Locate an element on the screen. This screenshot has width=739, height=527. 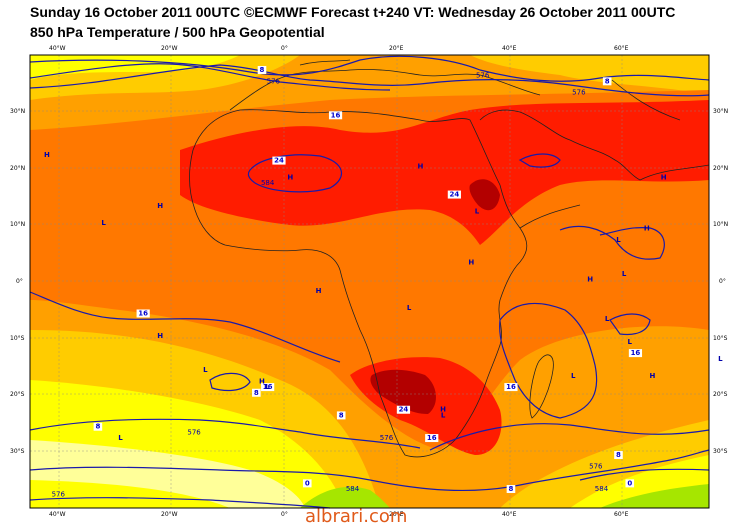
lon-label-top: 20°E is located at coordinates (396, 48).